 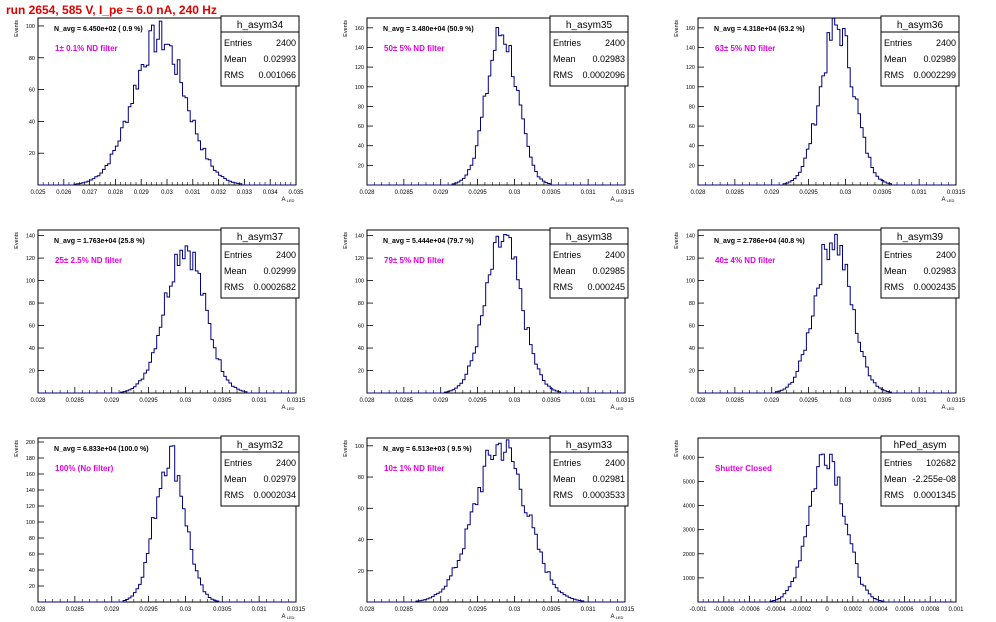 I want to click on x-tick-label: 0, so click(x=827, y=610).